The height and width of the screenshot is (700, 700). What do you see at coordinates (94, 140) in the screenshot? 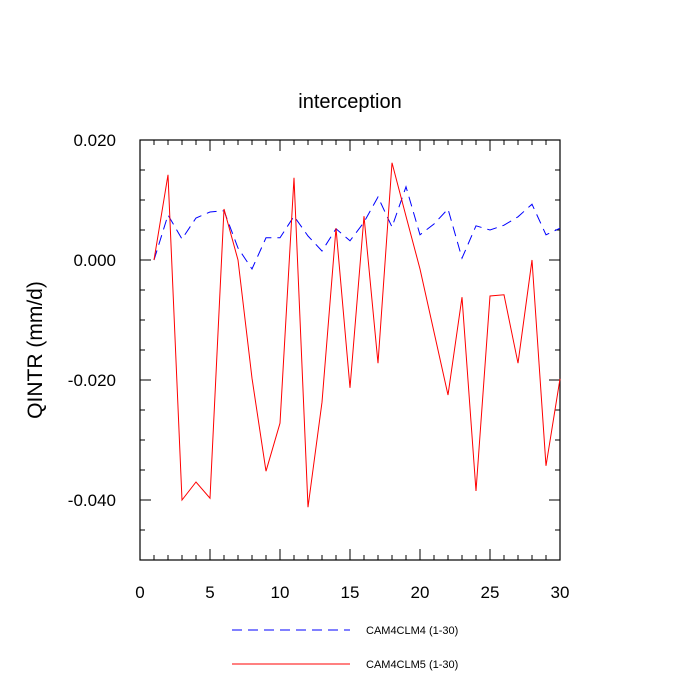
I see `y-tick-label: 0.020` at bounding box center [94, 140].